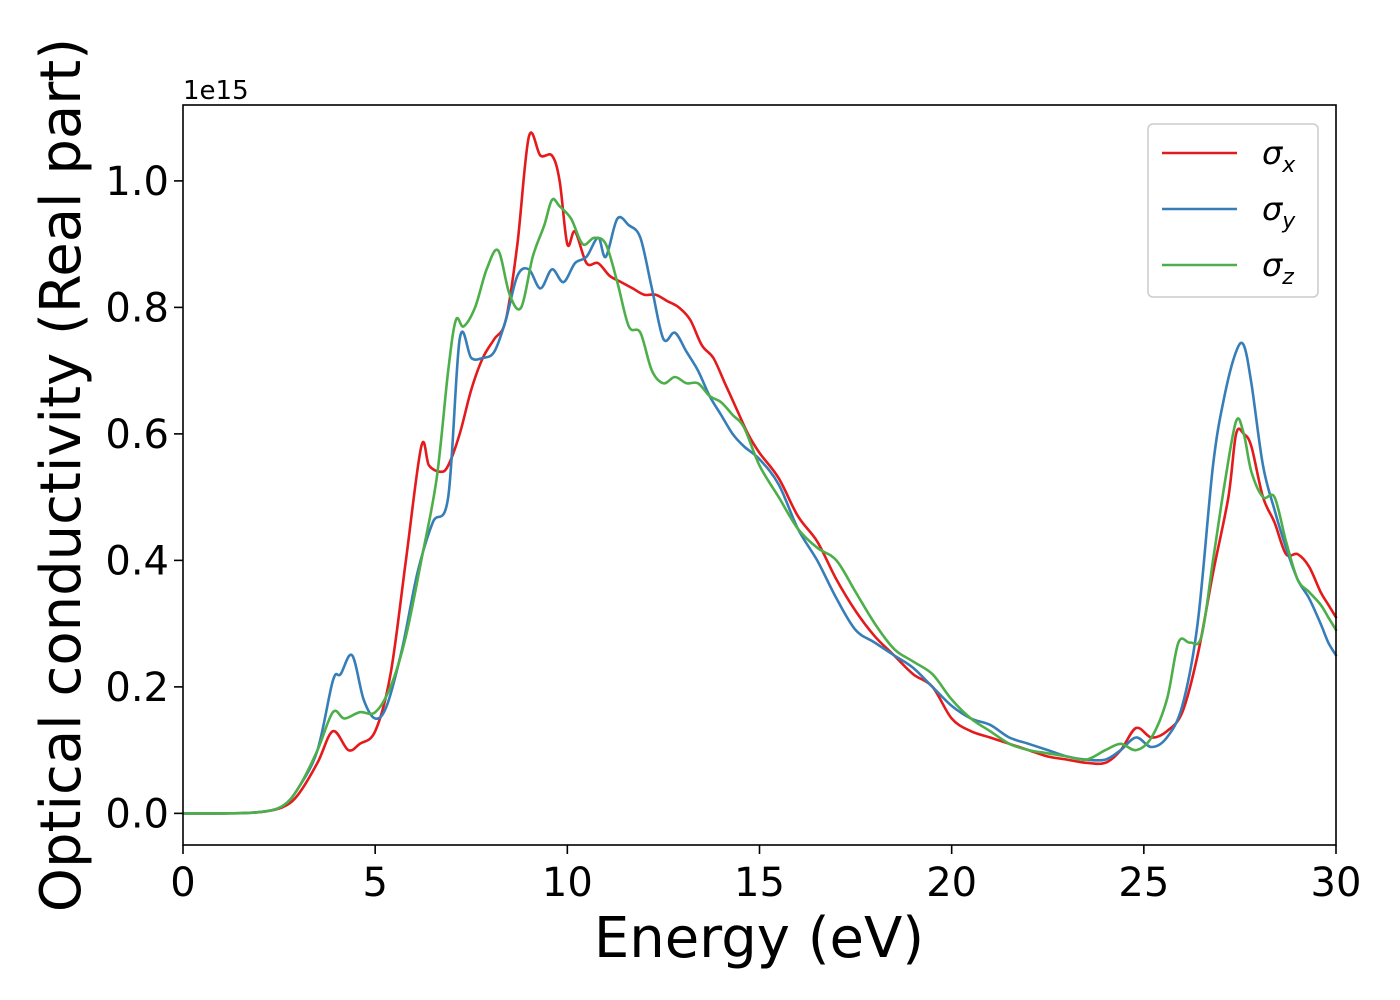 The width and height of the screenshot is (1400, 1000). Describe the element at coordinates (137, 308) in the screenshot. I see `y-tick-label: 0.8` at that location.